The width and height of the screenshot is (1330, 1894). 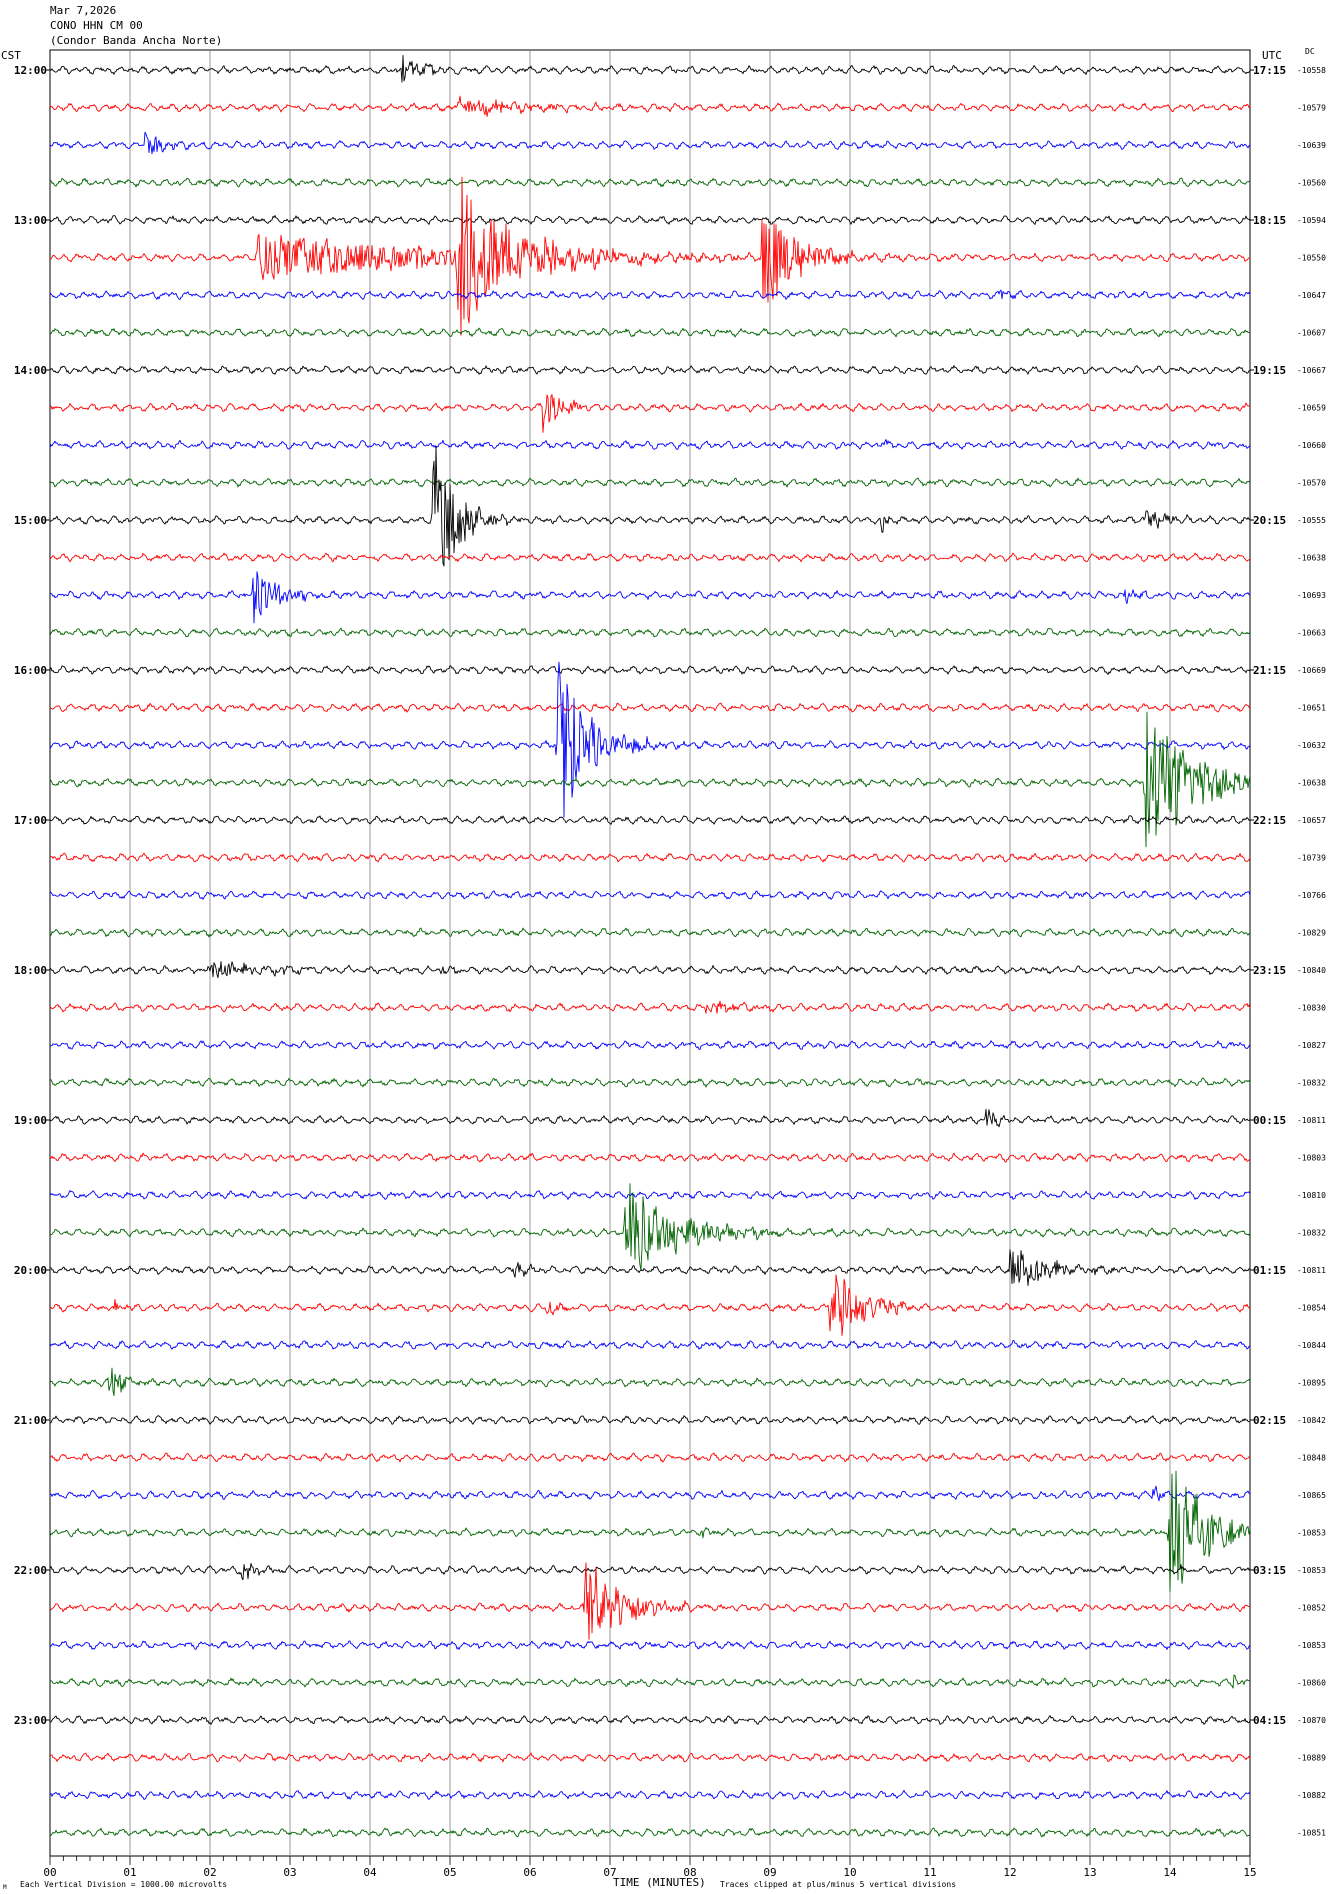 I want to click on x-tick-label: 14, so click(x=1170, y=1872).